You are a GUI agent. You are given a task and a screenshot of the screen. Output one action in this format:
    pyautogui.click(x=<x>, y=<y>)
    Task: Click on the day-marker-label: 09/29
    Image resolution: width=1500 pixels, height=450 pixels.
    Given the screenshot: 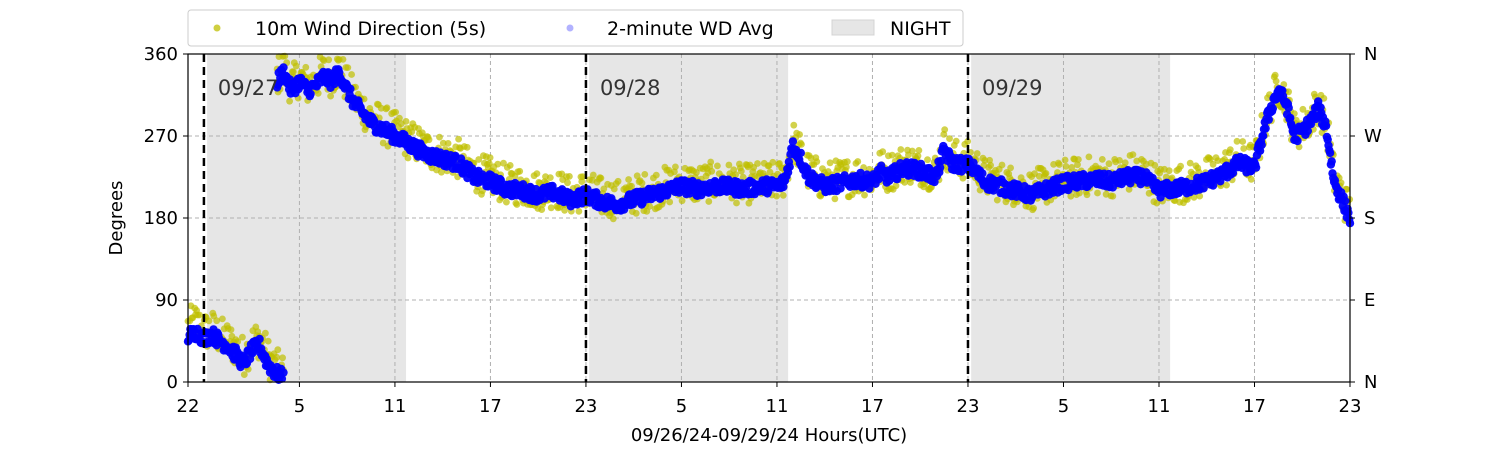 What is the action you would take?
    pyautogui.click(x=1012, y=88)
    